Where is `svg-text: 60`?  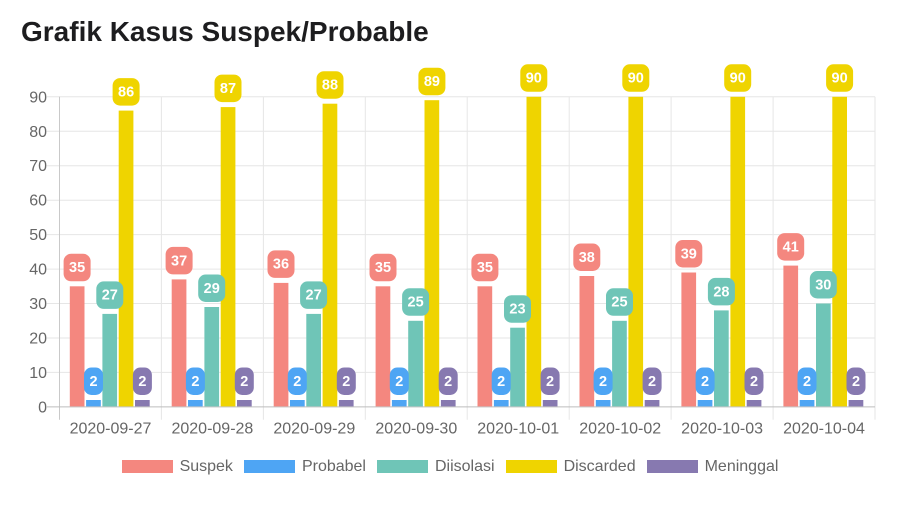
svg-text: 60 is located at coordinates (38, 201).